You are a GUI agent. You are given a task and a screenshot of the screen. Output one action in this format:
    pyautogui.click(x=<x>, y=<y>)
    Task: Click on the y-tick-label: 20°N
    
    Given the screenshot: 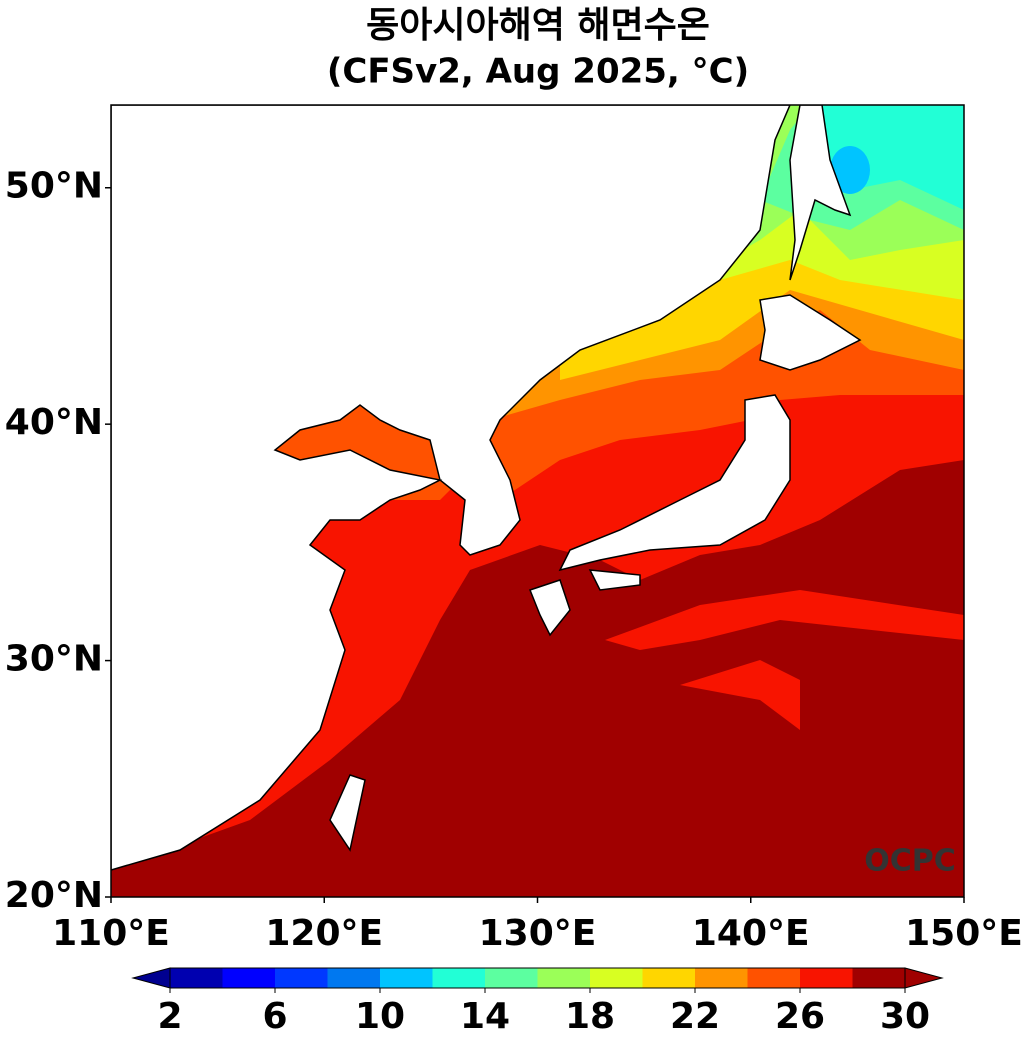 What is the action you would take?
    pyautogui.click(x=54, y=895)
    